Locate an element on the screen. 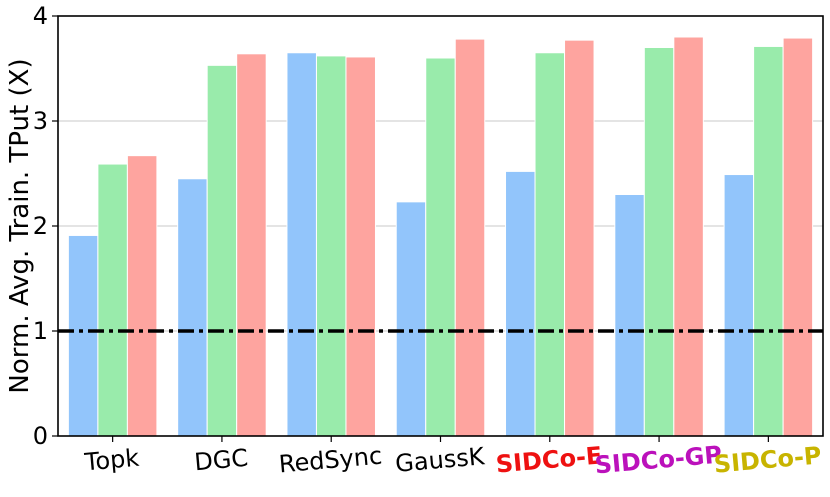 Image resolution: width=830 pixels, height=497 pixels. y-tick-label: 2 is located at coordinates (40, 226).